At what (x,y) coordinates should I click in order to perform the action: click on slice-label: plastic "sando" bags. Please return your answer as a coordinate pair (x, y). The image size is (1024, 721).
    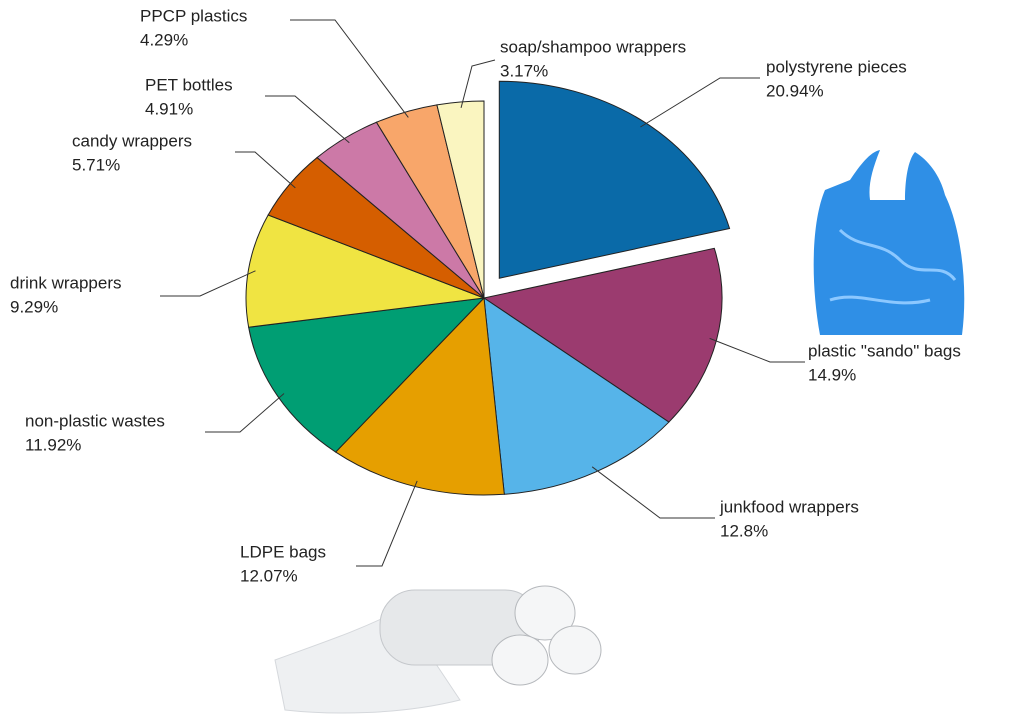
    Looking at the image, I should click on (884, 350).